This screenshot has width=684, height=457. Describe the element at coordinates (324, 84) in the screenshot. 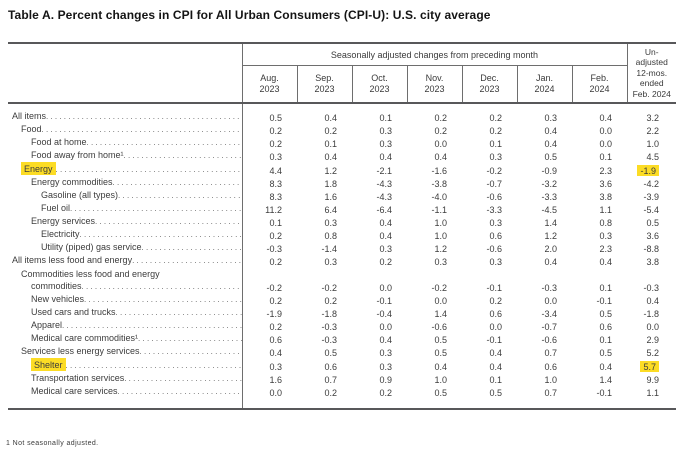

I see `column-header-month: Sep. 2023` at that location.